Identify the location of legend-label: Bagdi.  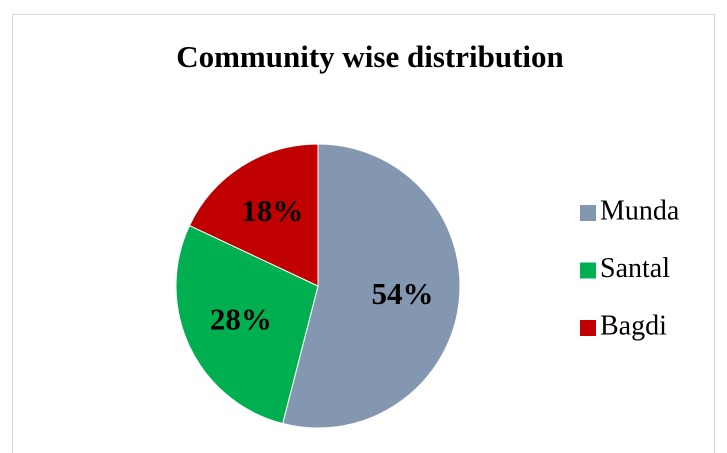
(633, 325).